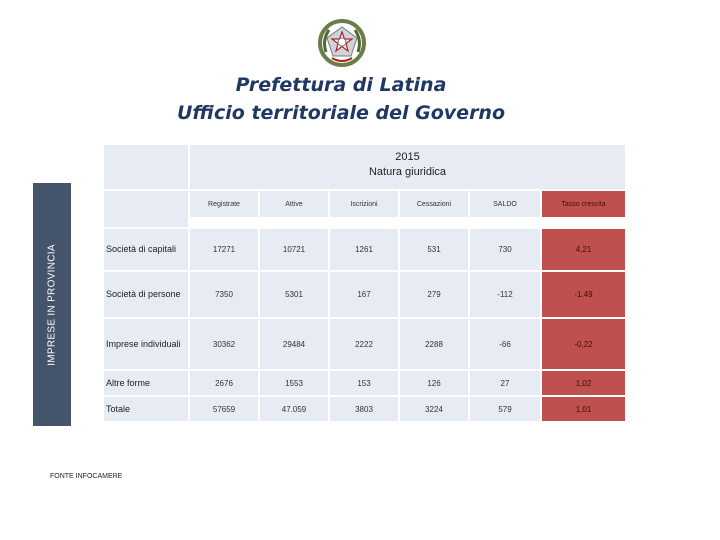  I want to click on table-cell: 29484, so click(294, 344).